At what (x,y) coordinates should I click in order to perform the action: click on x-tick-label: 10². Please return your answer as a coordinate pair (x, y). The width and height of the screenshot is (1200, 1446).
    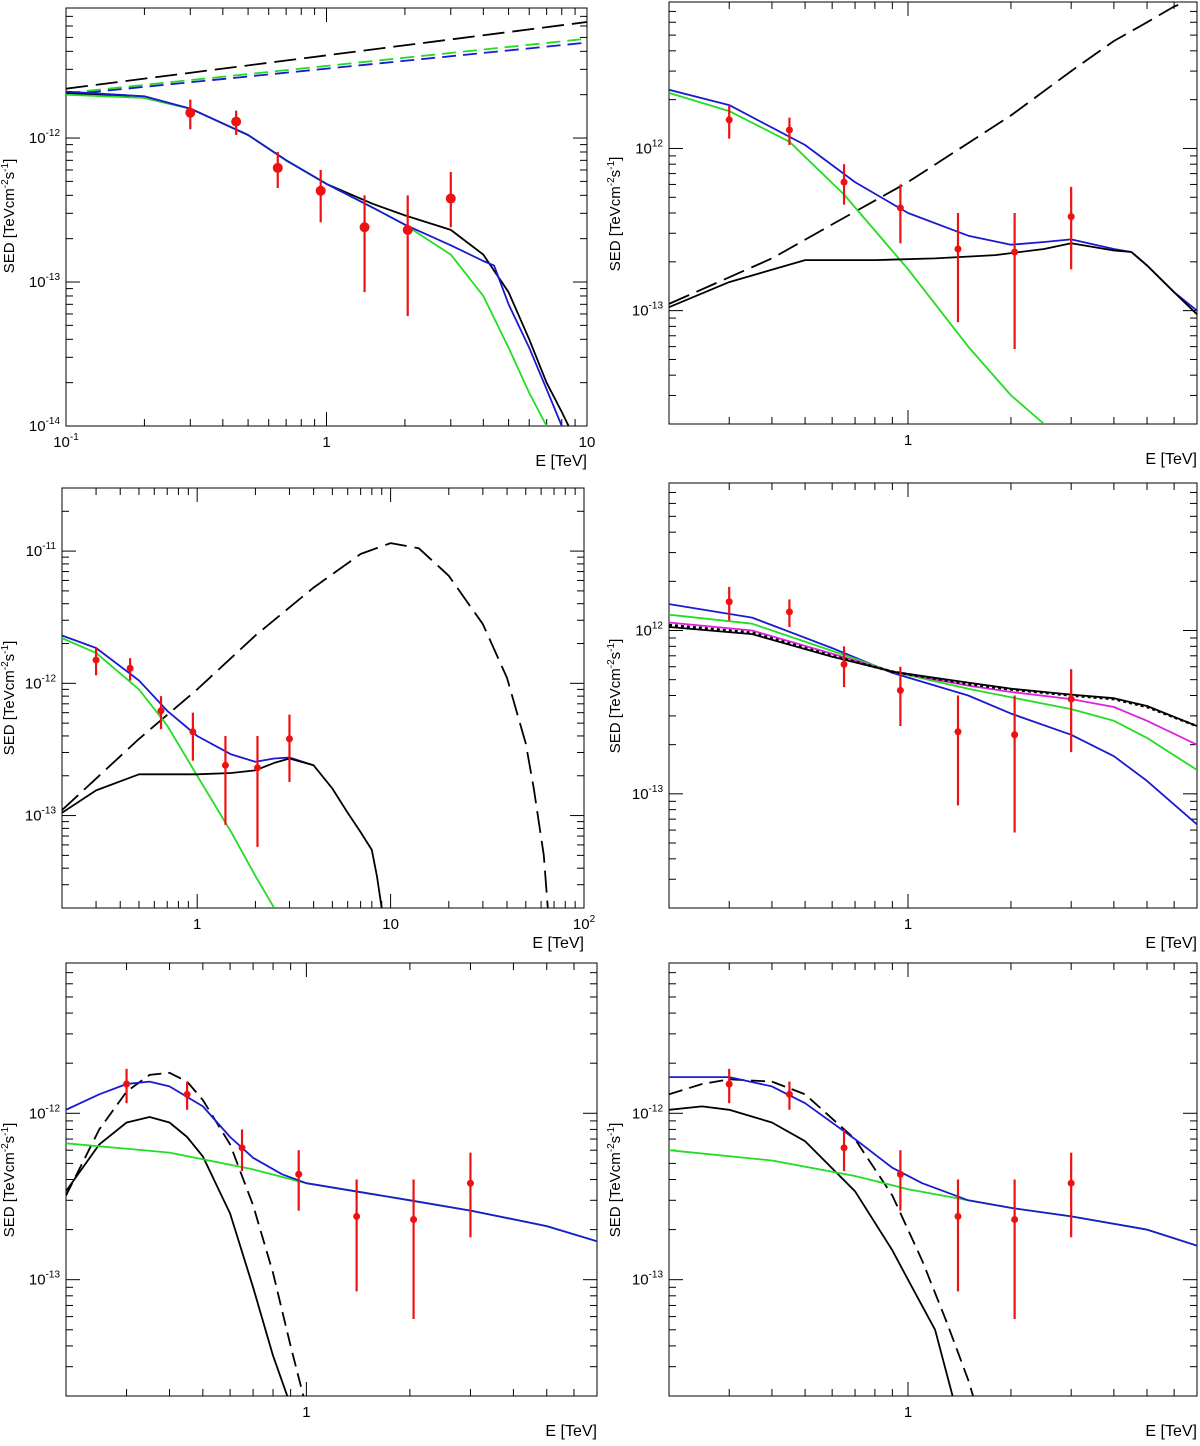
    Looking at the image, I should click on (584, 923).